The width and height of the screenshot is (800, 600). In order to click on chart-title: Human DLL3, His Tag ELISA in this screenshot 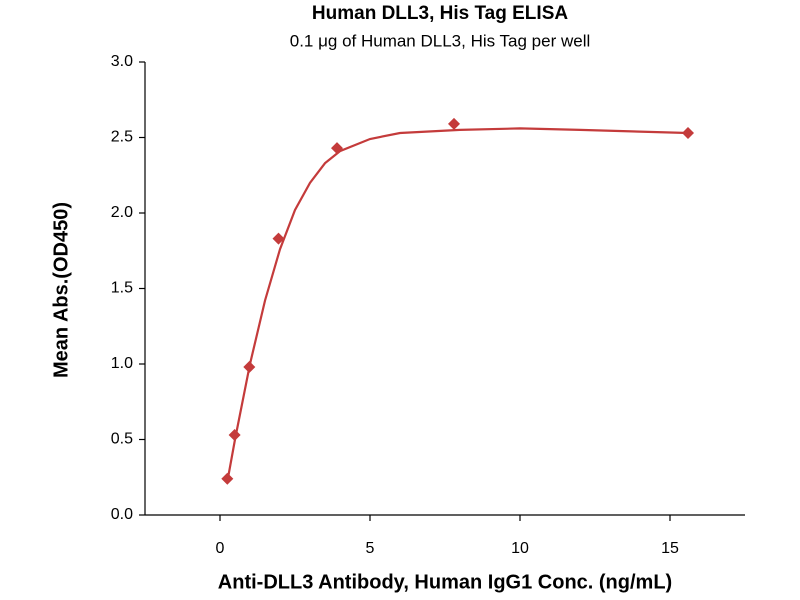, I will do `click(440, 13)`.